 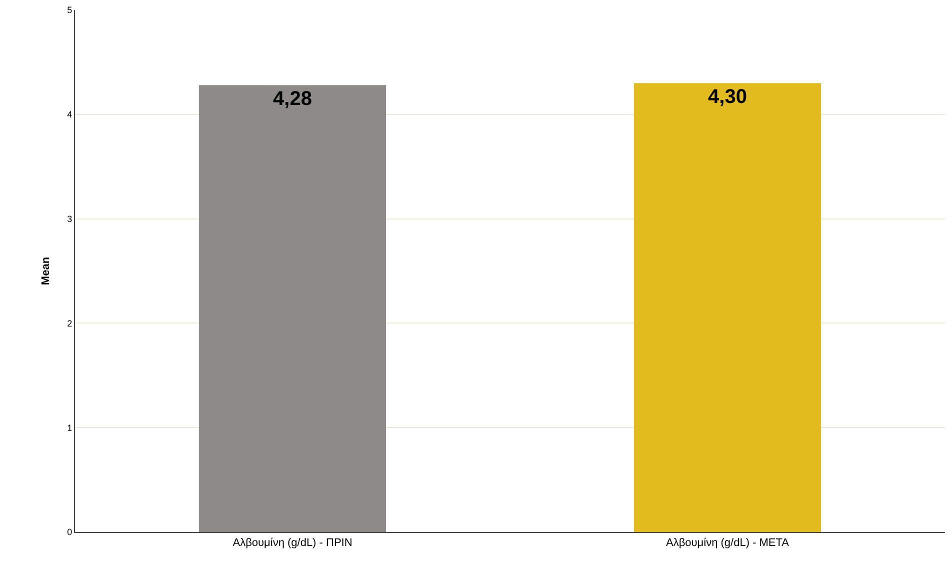 What do you see at coordinates (69, 115) in the screenshot?
I see `y-tick-label: 4` at bounding box center [69, 115].